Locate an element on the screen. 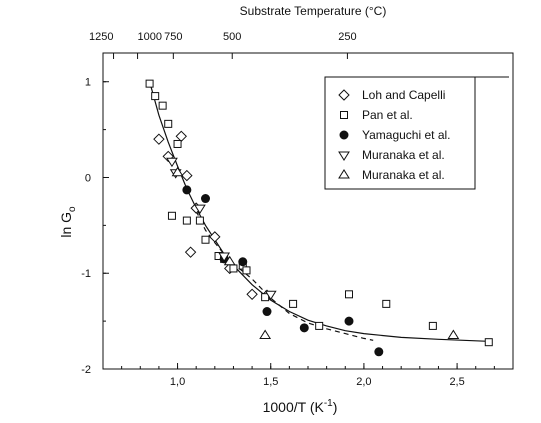 Image resolution: width=541 pixels, height=423 pixels. legend-marker-diamond is located at coordinates (344, 95).